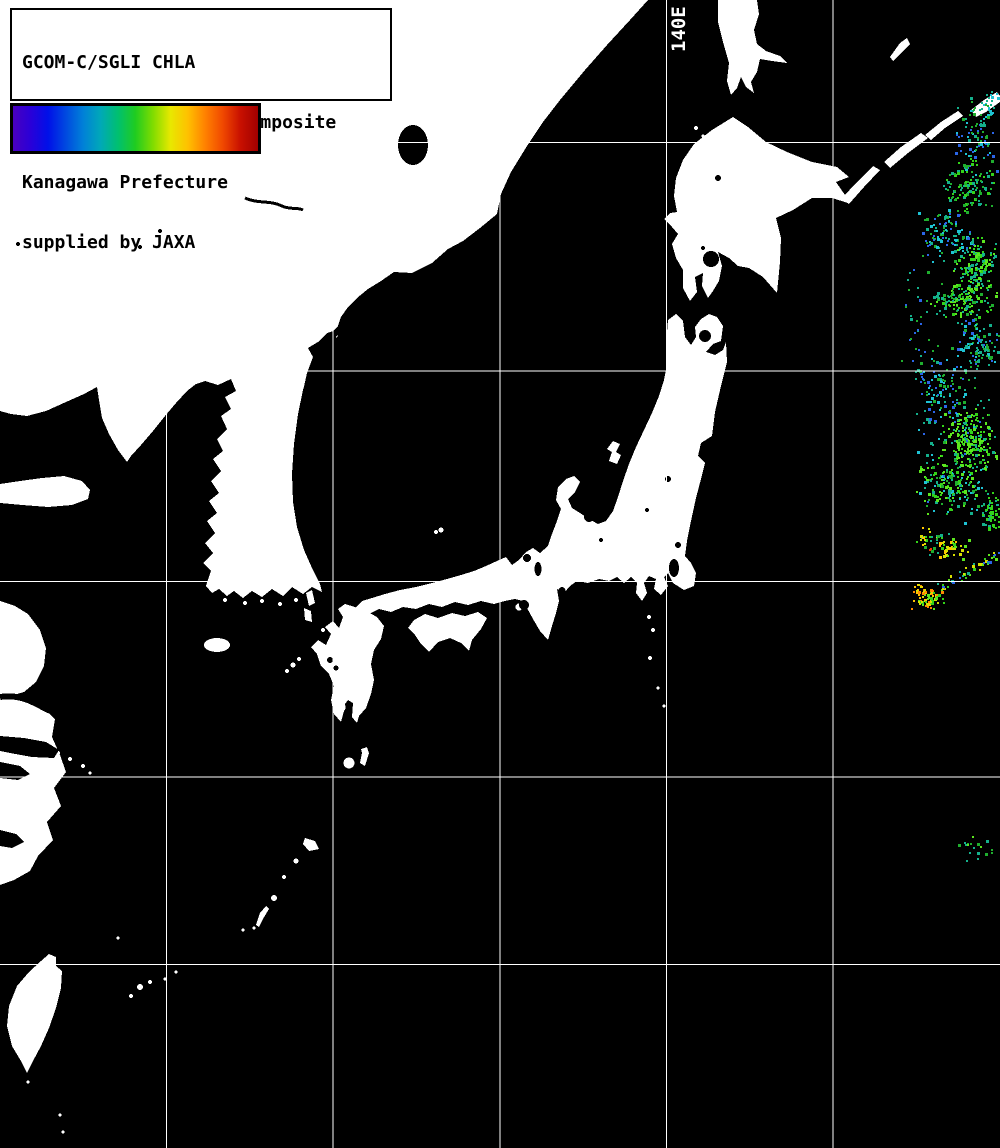 Image resolution: width=1000 pixels, height=1148 pixels. I want to click on small-island, so click(653, 630).